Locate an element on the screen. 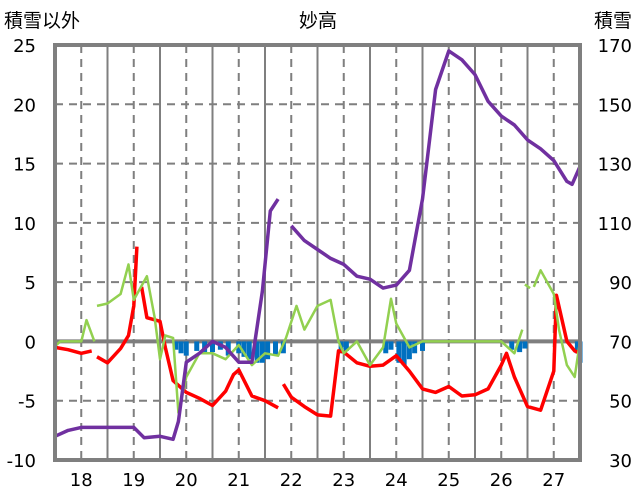  y-tick-label: 5 is located at coordinates (30, 283).